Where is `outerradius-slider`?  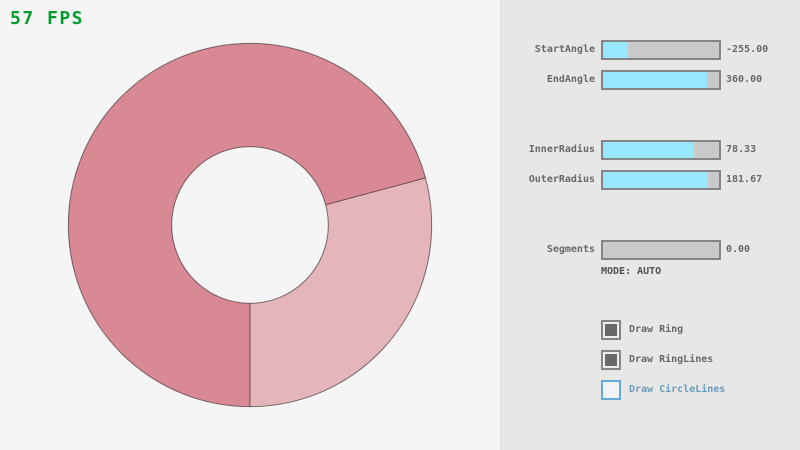
outerradius-slider is located at coordinates (661, 180).